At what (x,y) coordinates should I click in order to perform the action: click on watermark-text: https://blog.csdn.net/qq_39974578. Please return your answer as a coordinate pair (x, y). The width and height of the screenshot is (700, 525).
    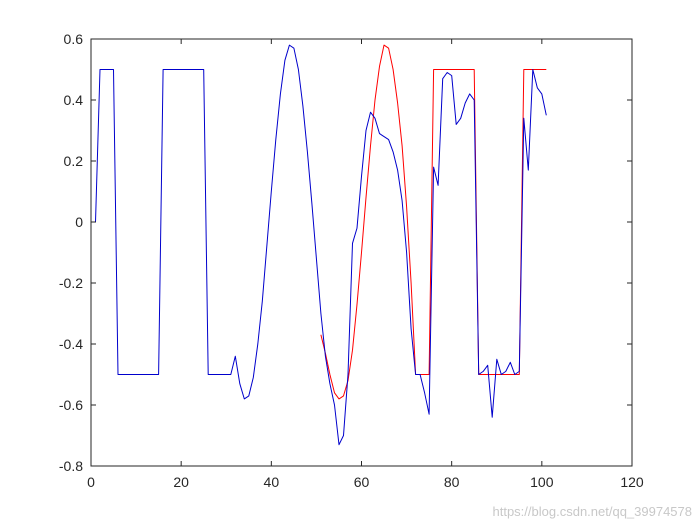
    Looking at the image, I should click on (592, 511).